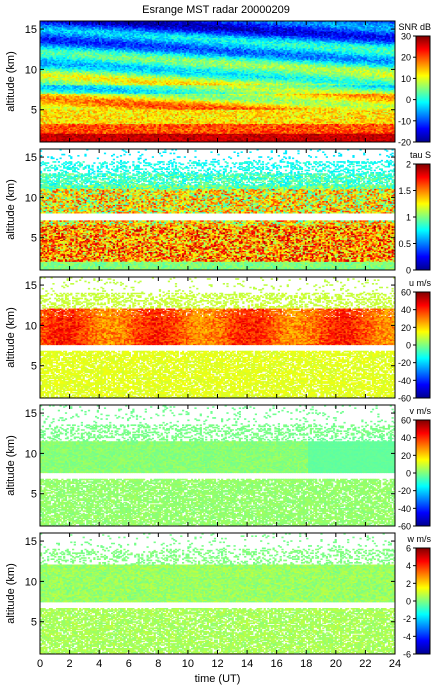 The image size is (447, 690). Describe the element at coordinates (158, 664) in the screenshot. I see `x-tick-label: 8` at that location.